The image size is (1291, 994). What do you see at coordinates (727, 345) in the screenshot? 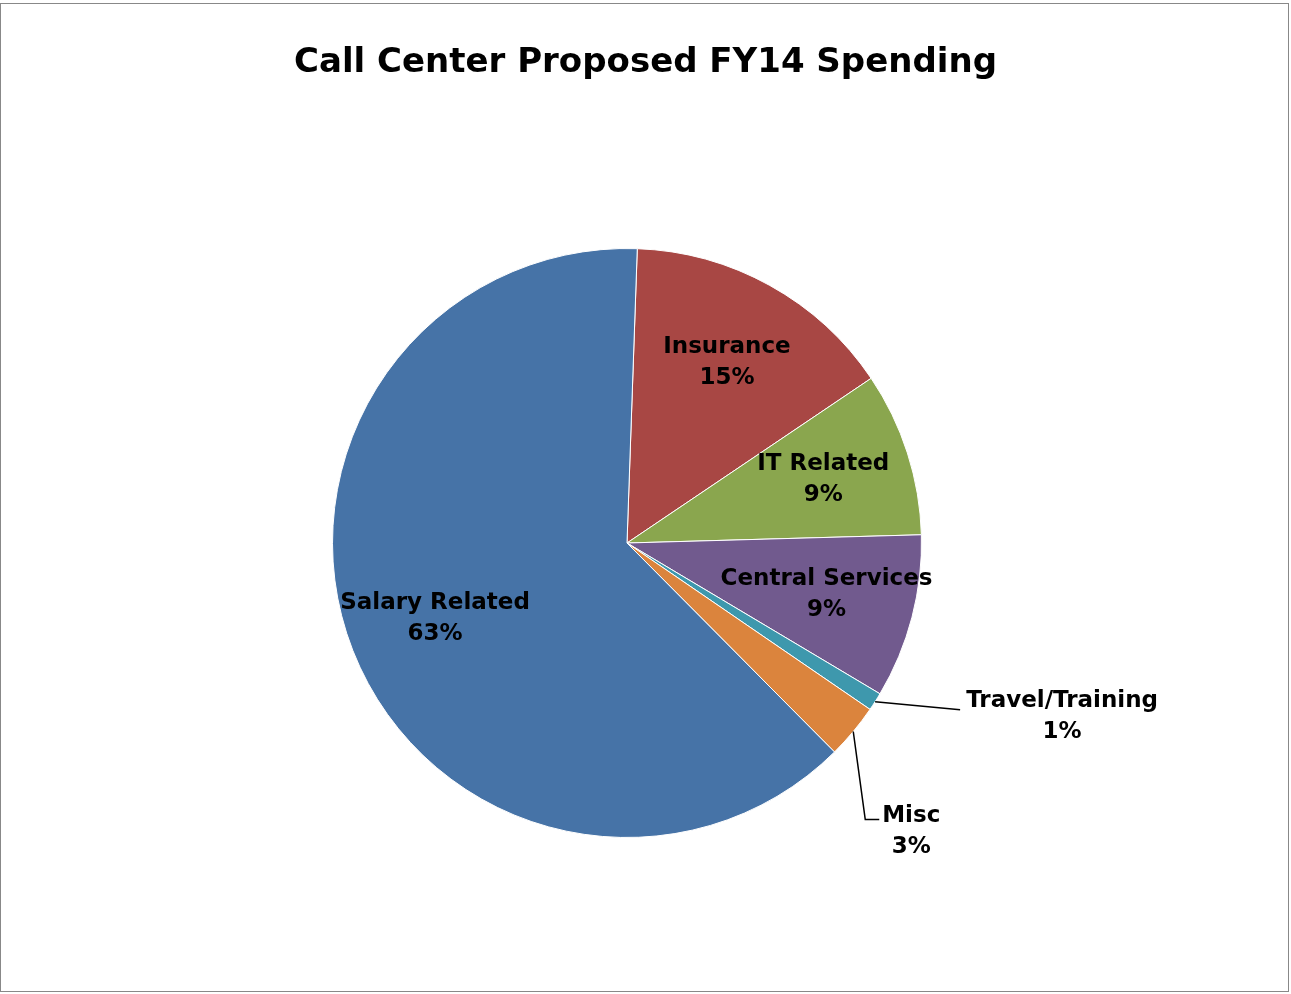
I see `slice-label: Insurance` at bounding box center [727, 345].